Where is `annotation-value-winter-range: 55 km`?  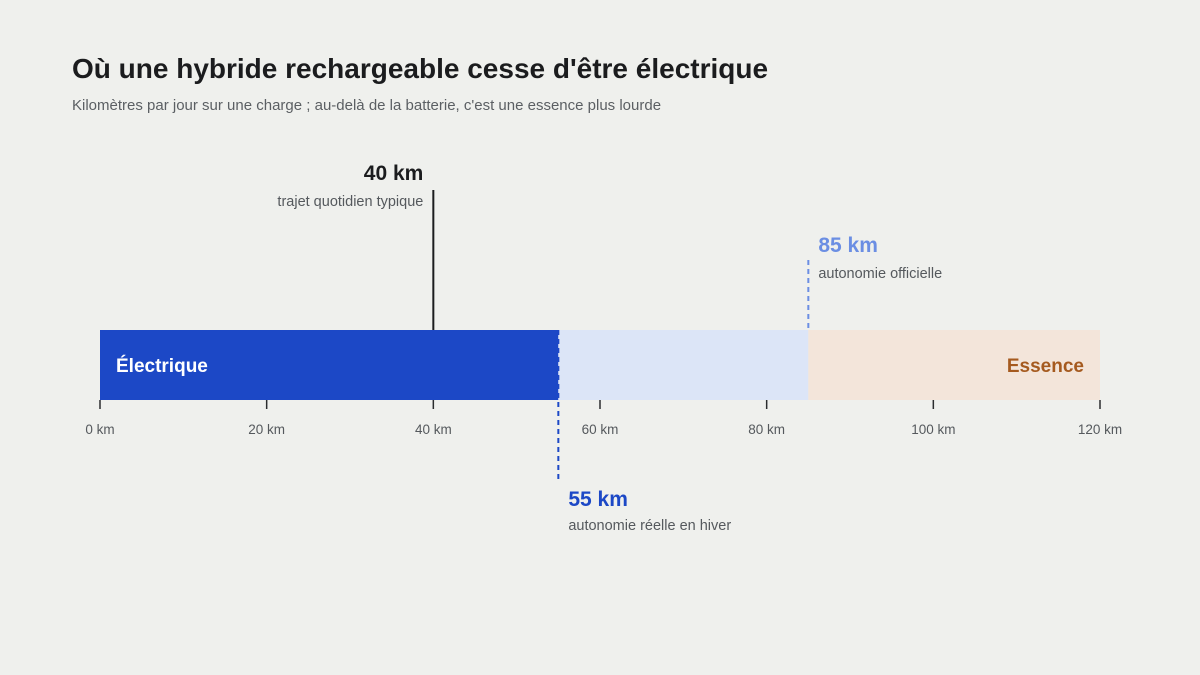 annotation-value-winter-range: 55 km is located at coordinates (598, 499).